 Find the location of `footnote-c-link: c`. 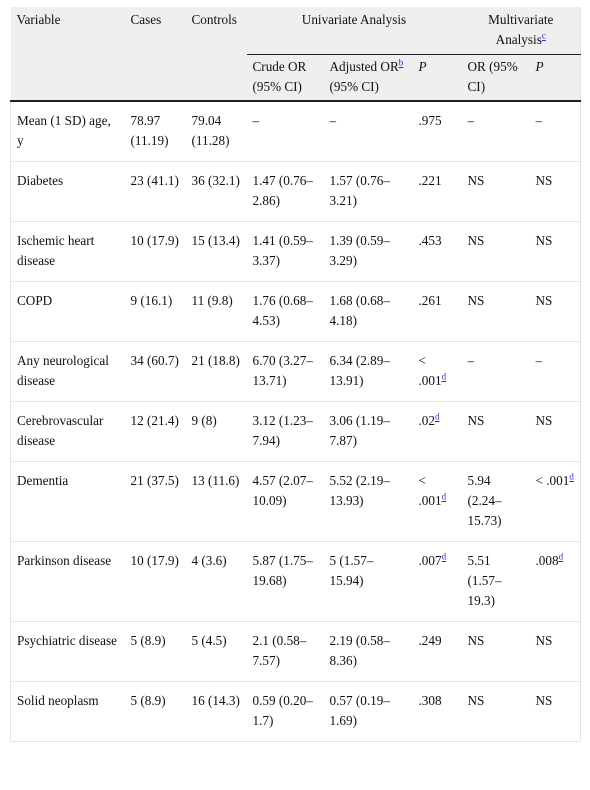

footnote-c-link: c is located at coordinates (543, 35).